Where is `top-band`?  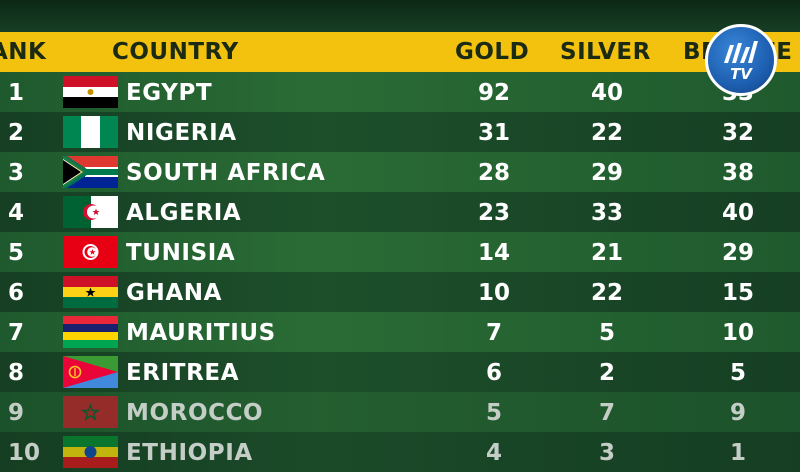 top-band is located at coordinates (400, 16).